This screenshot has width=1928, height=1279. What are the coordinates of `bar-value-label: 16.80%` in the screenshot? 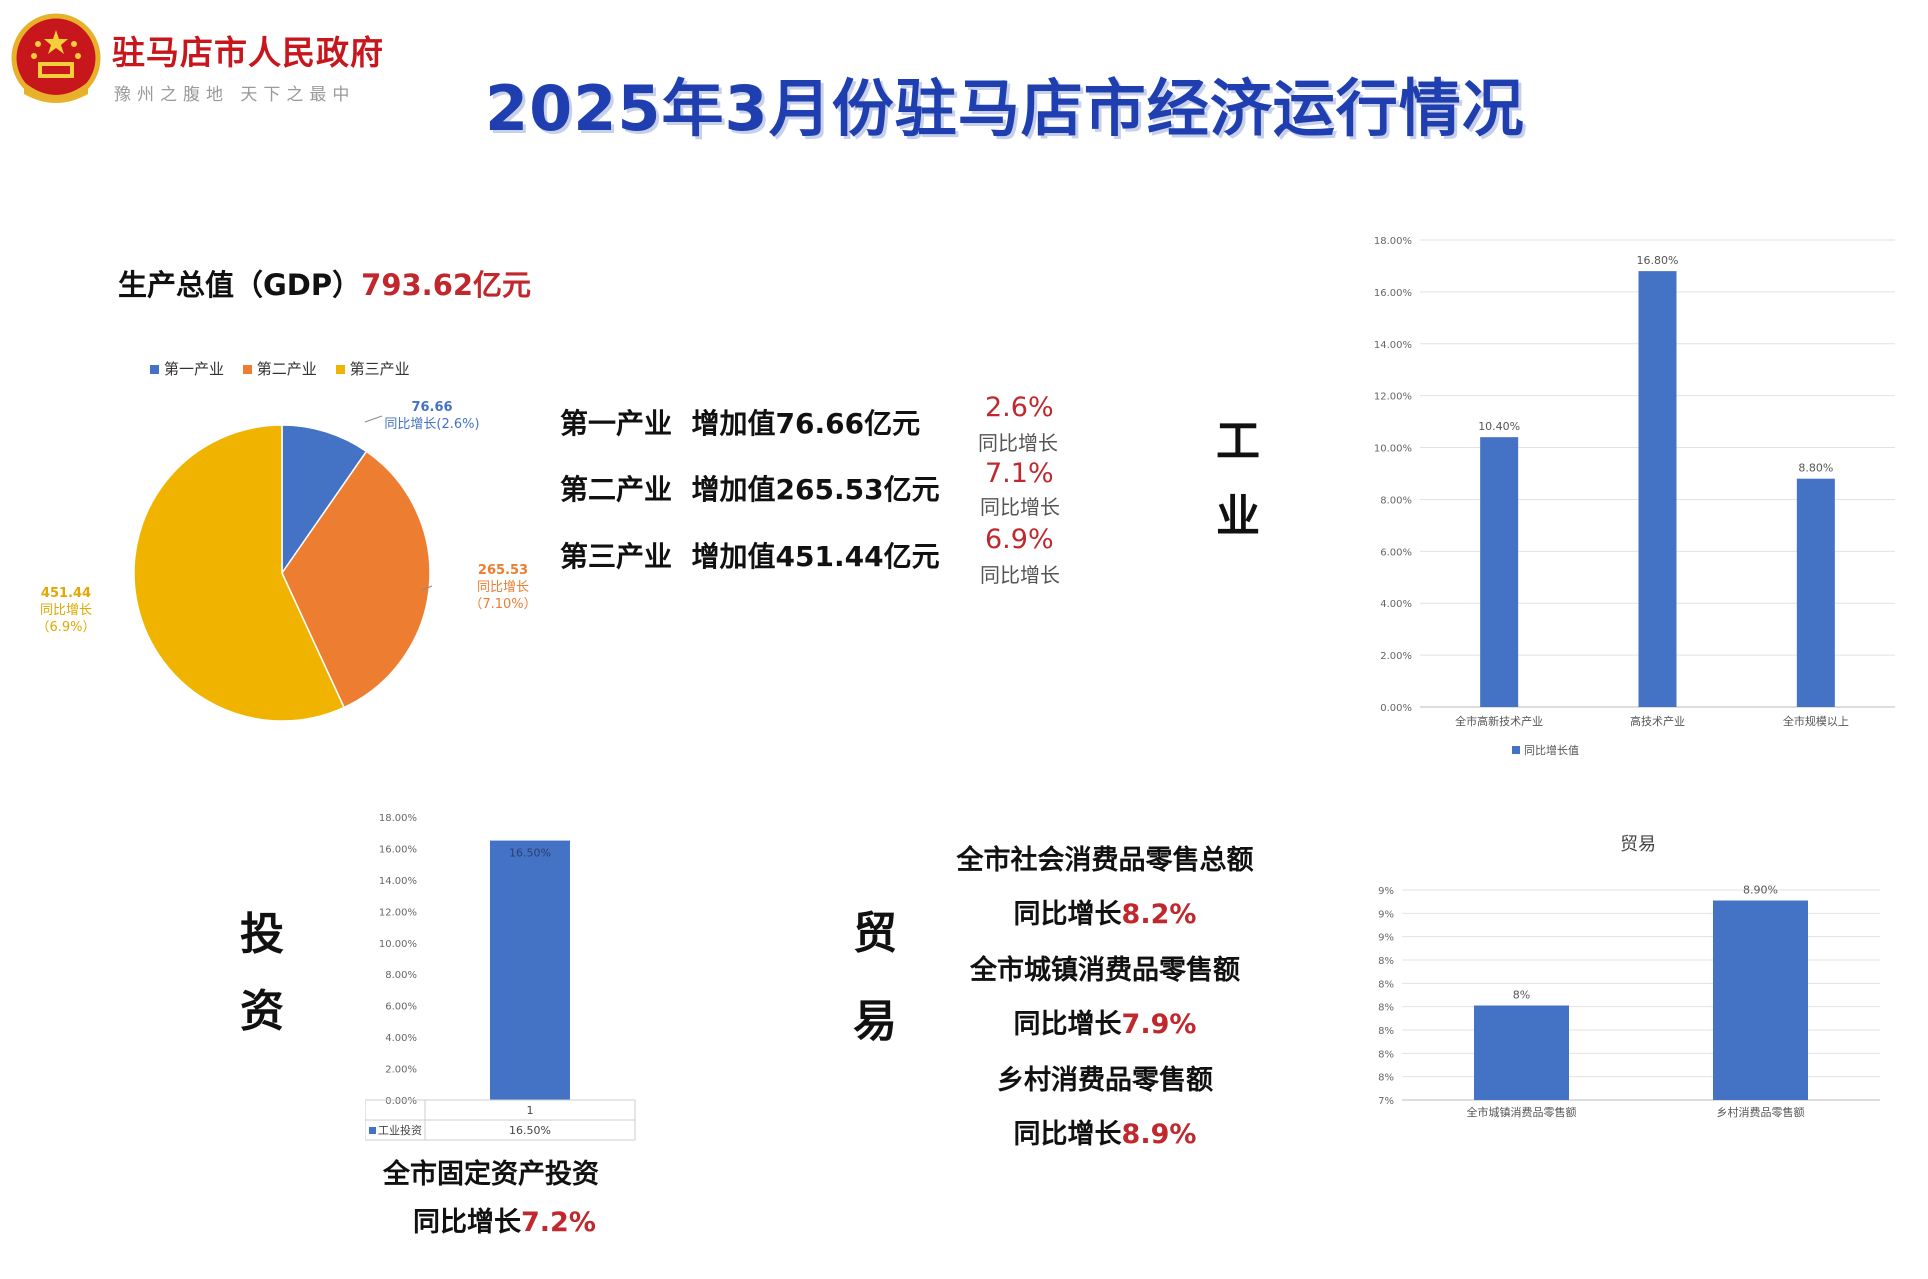 It's located at (1658, 260).